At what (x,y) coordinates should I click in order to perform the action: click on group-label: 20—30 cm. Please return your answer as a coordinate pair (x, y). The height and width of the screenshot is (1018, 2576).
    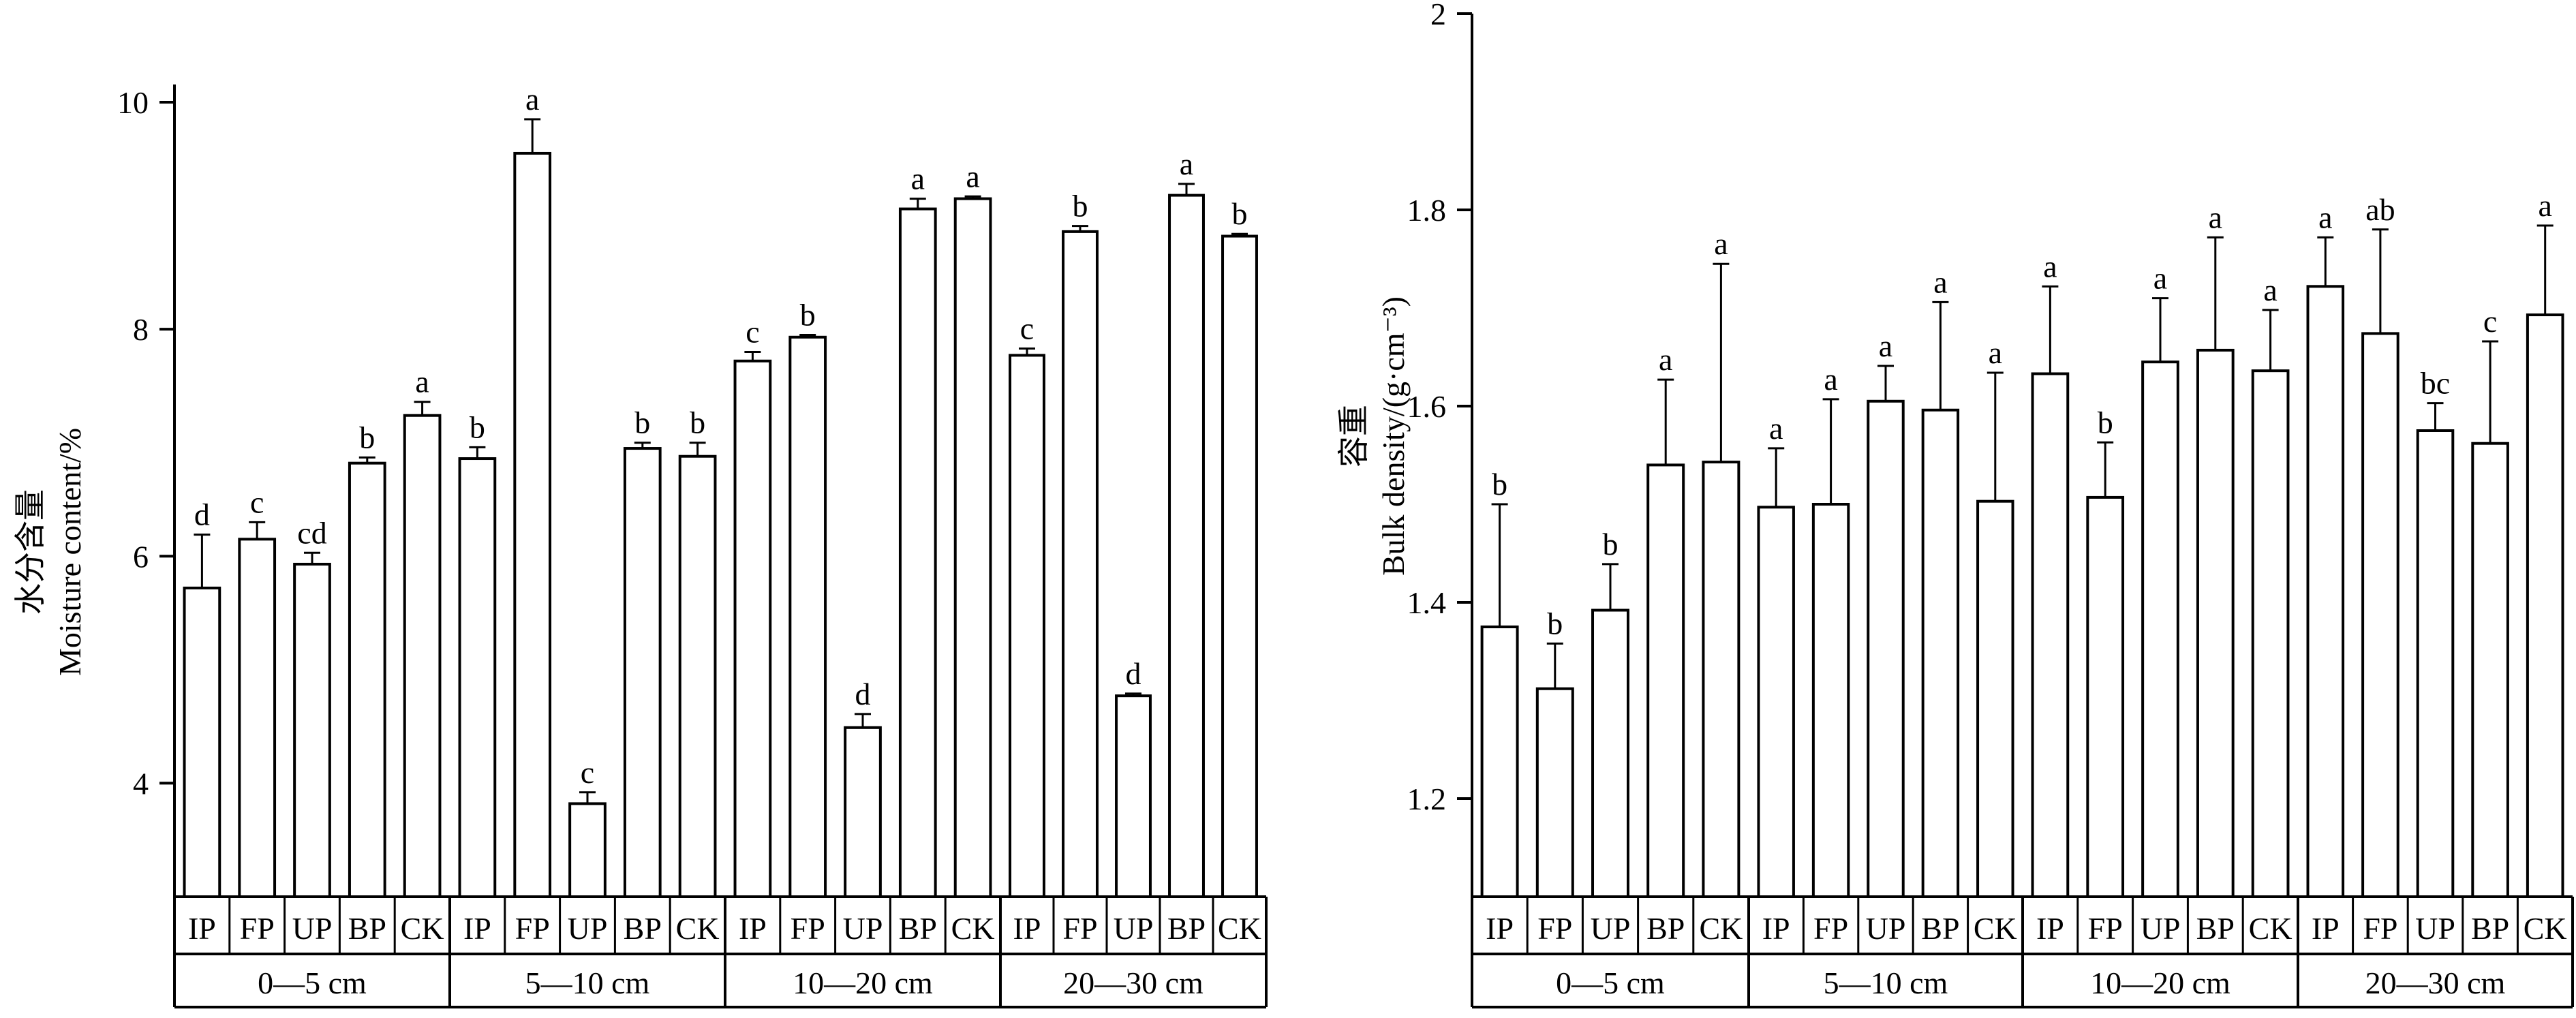
    Looking at the image, I should click on (2435, 983).